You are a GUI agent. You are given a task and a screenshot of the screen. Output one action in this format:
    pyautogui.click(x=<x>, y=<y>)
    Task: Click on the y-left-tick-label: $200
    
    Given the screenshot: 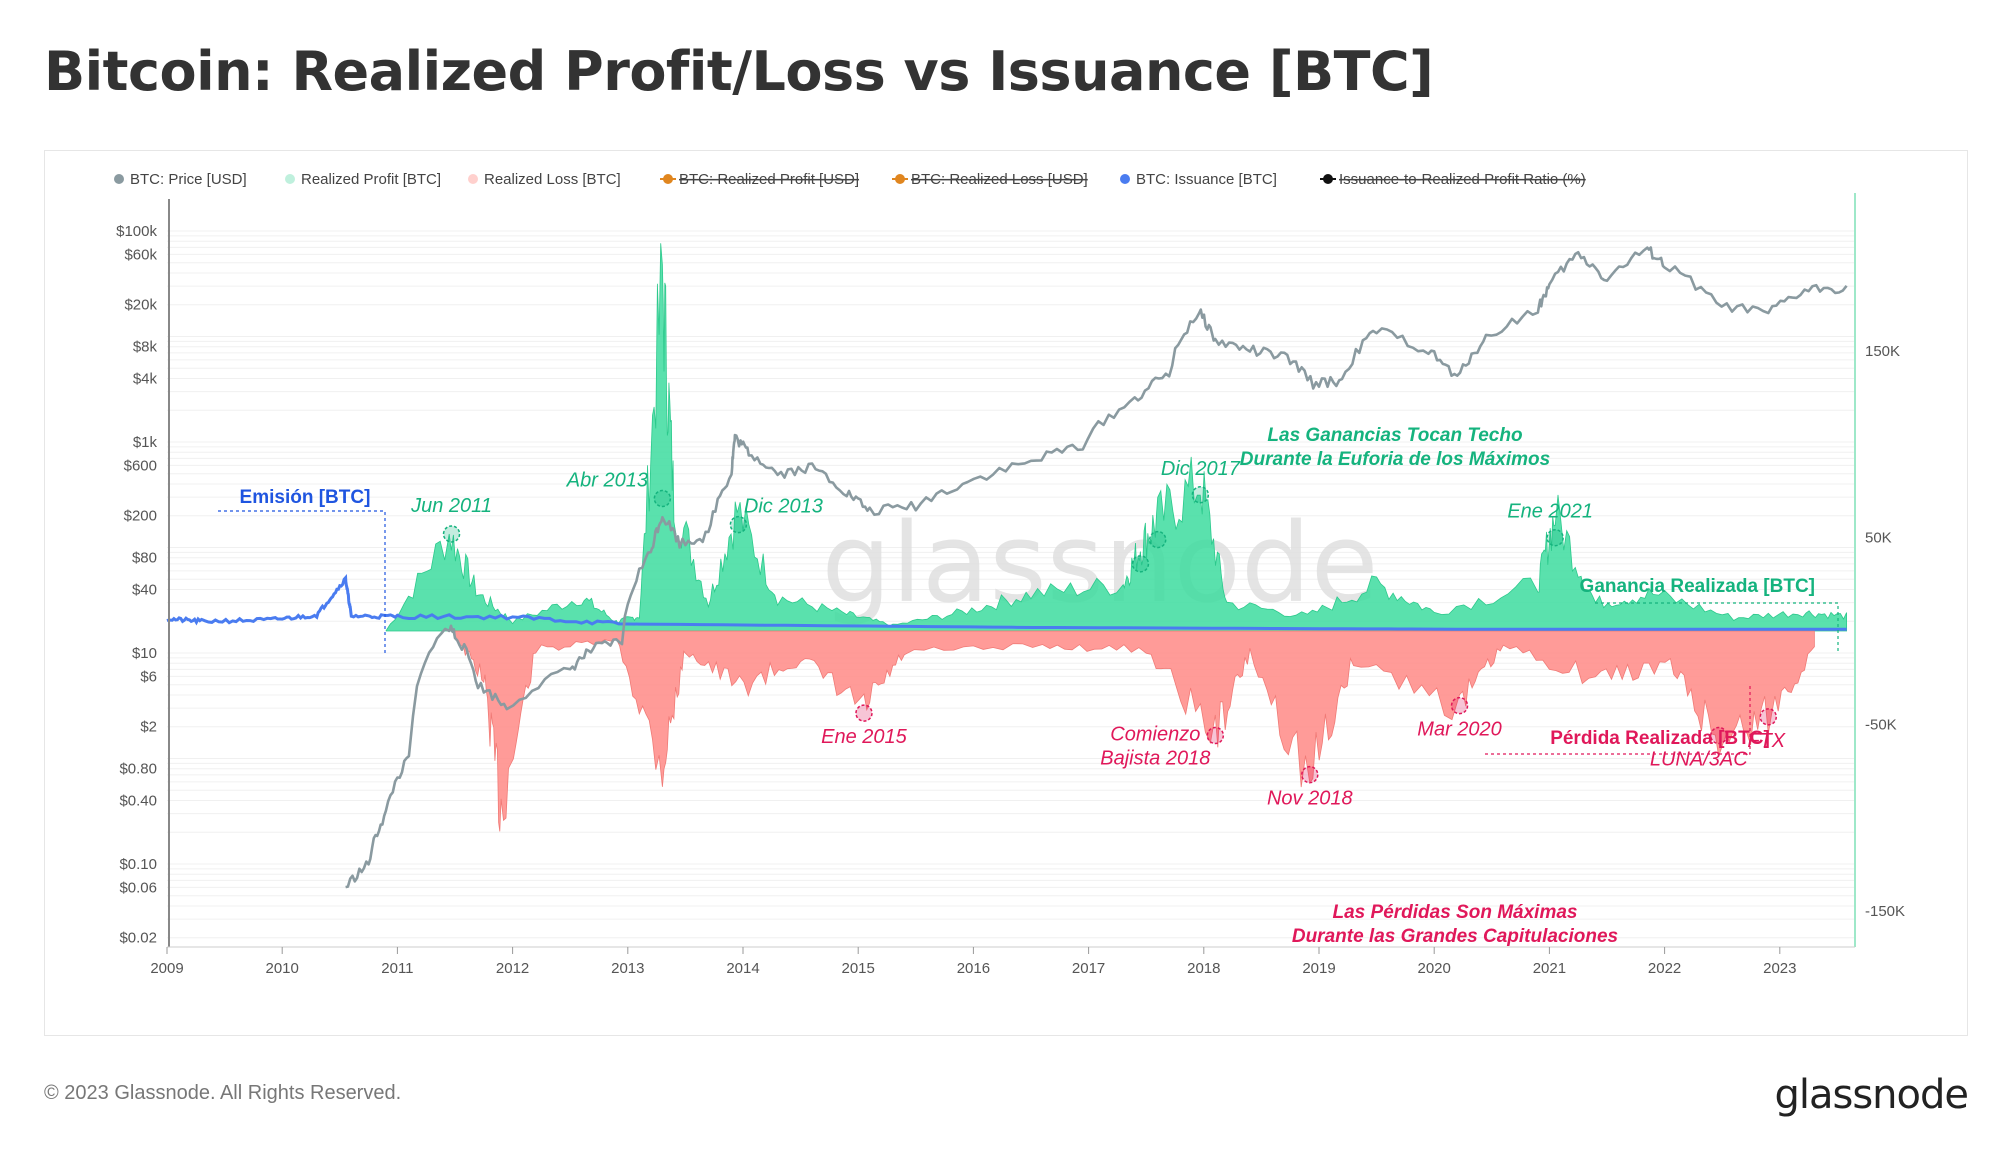 What is the action you would take?
    pyautogui.click(x=140, y=516)
    